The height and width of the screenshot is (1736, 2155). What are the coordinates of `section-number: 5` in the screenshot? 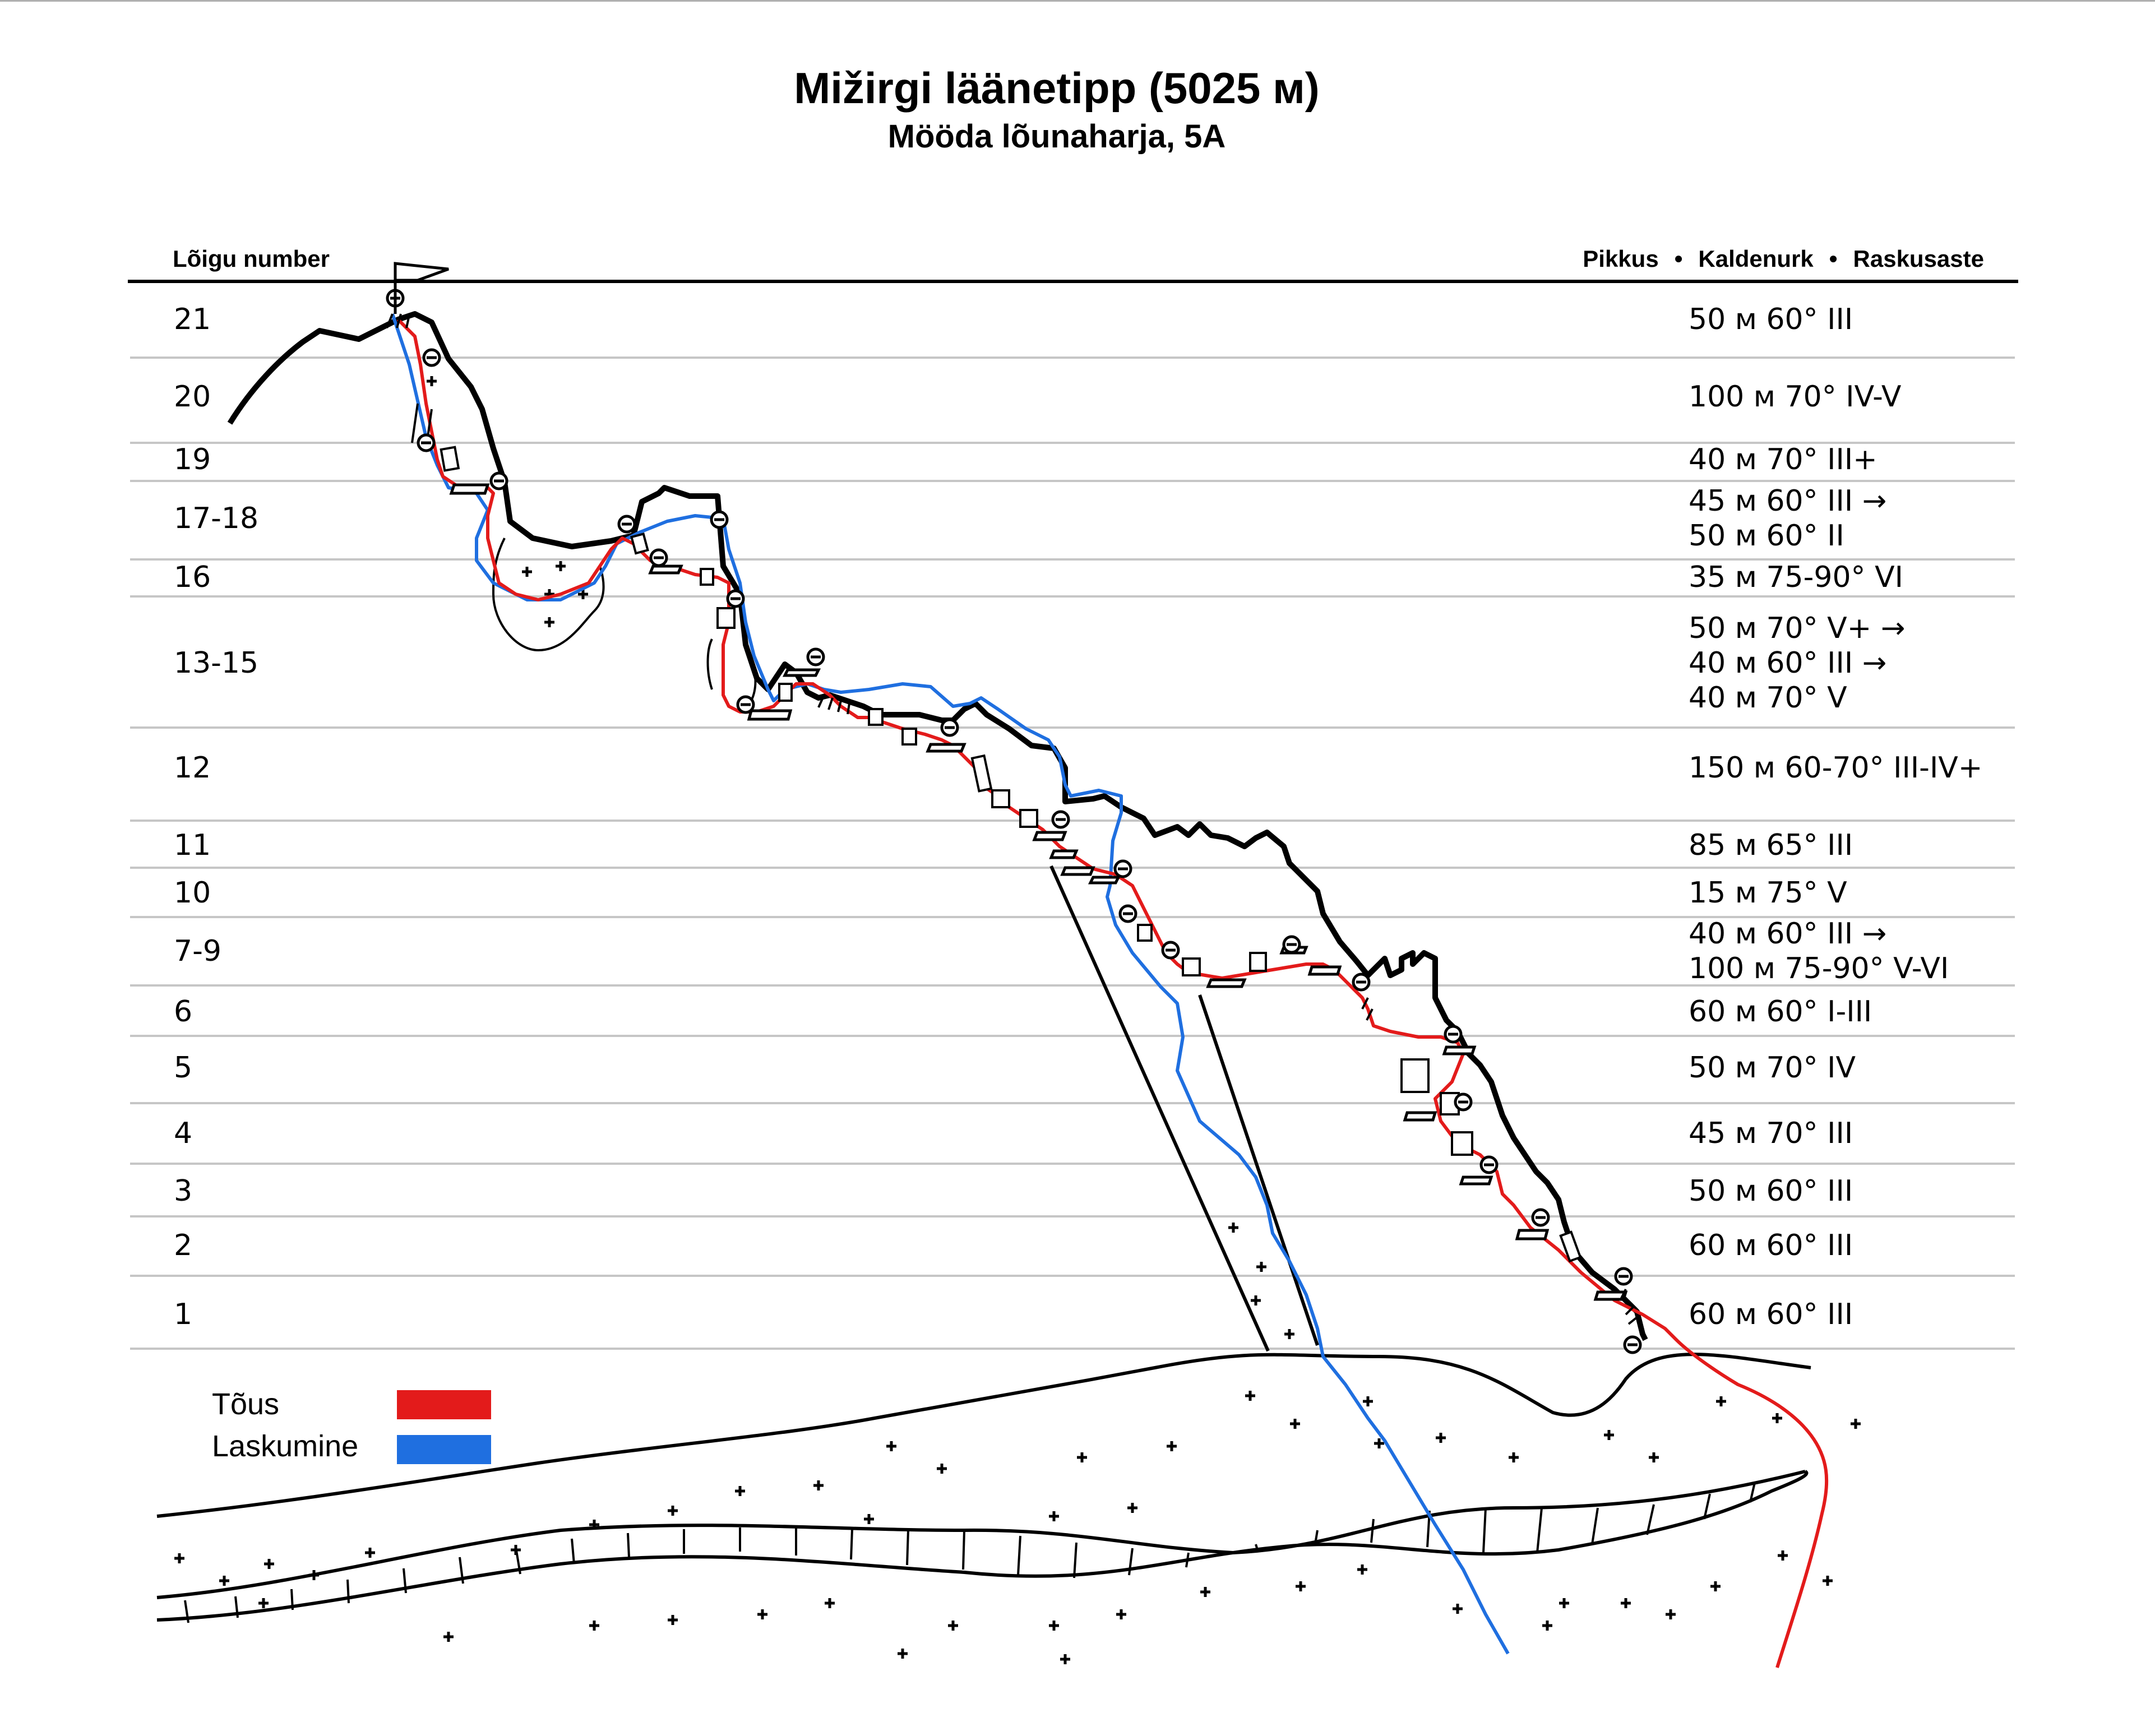 It's located at (183, 1068).